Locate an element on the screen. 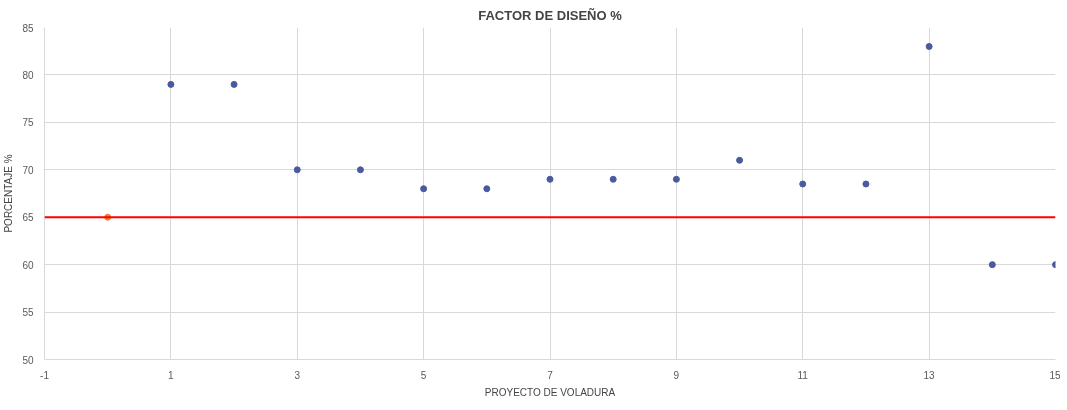 The width and height of the screenshot is (1067, 410). x-tick-label: 13 is located at coordinates (929, 375).